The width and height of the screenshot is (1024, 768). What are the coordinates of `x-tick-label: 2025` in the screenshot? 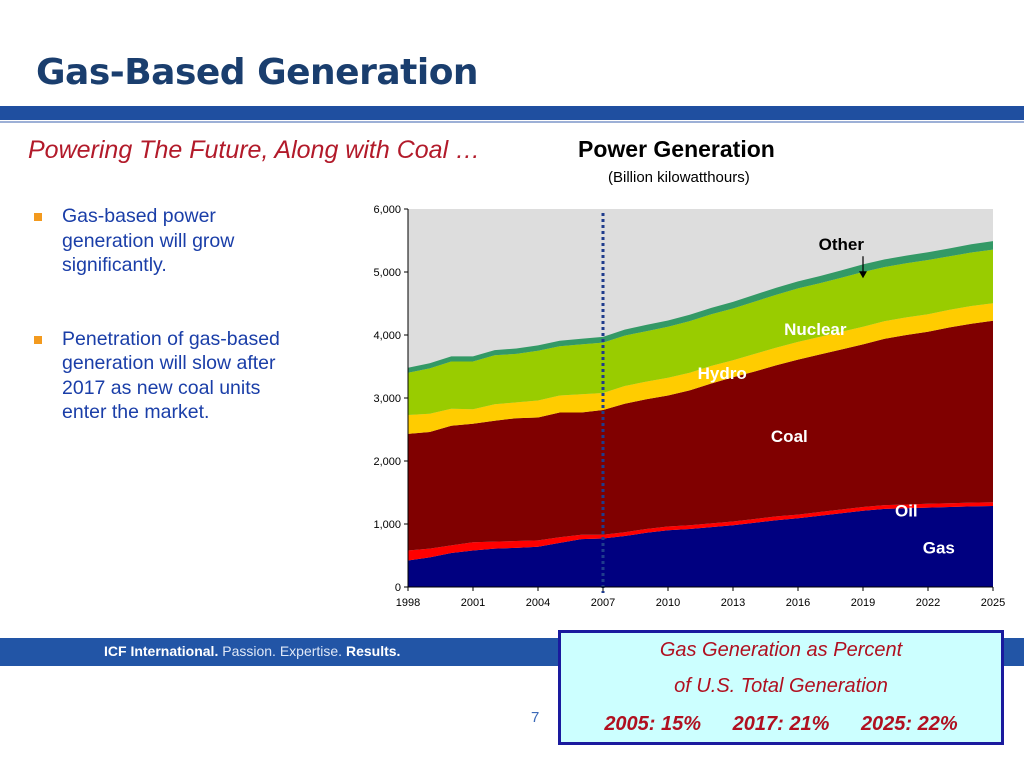 It's located at (993, 603).